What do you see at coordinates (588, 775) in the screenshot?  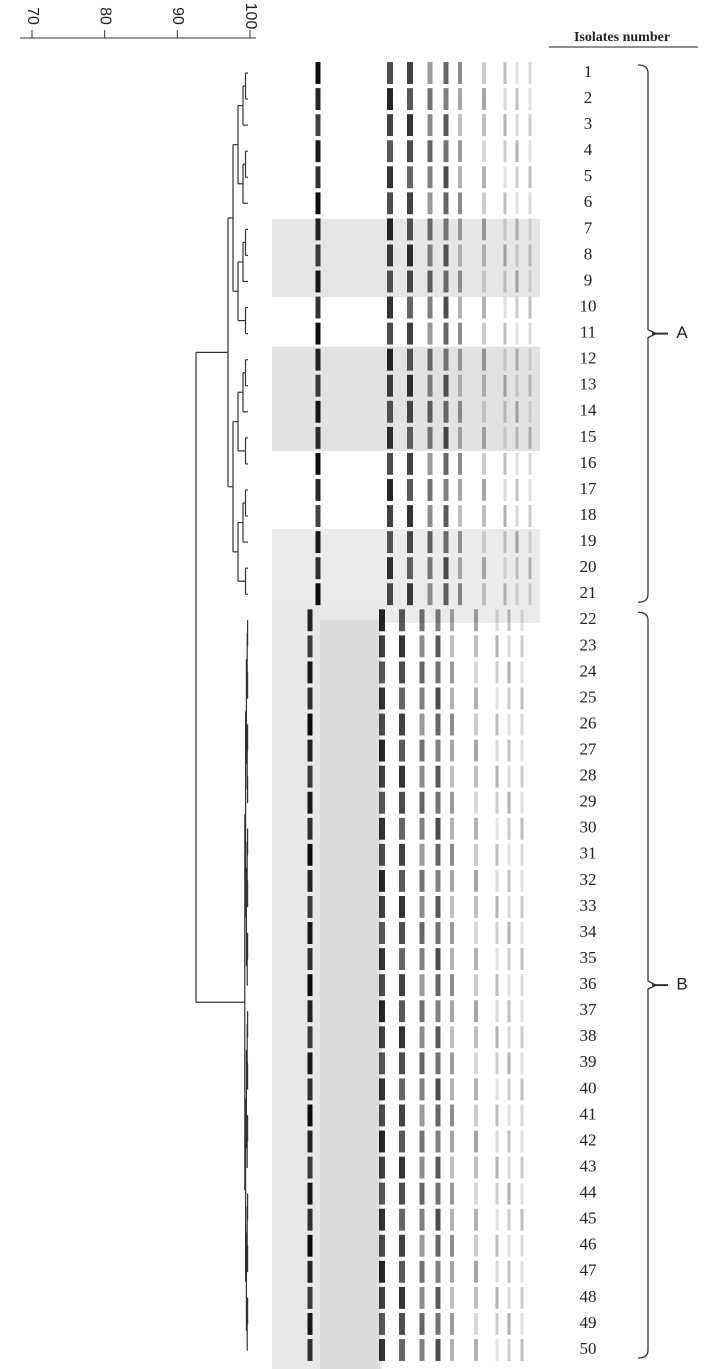 I see `isolate-number: 28` at bounding box center [588, 775].